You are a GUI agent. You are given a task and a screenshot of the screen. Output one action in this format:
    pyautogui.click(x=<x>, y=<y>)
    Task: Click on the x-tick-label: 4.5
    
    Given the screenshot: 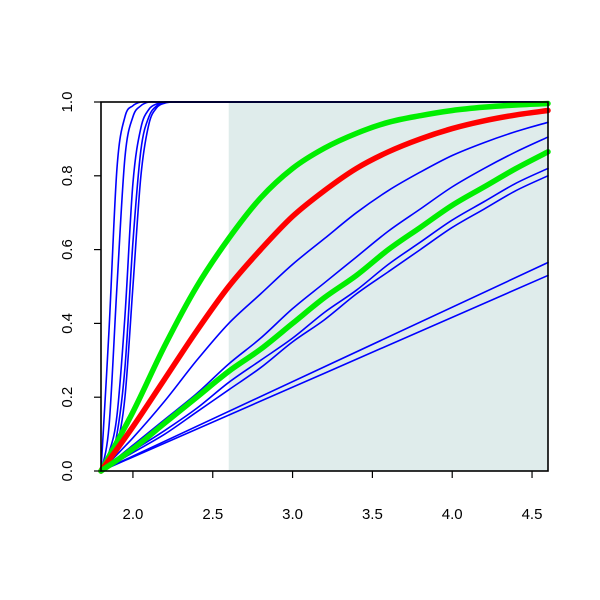 What is the action you would take?
    pyautogui.click(x=532, y=514)
    